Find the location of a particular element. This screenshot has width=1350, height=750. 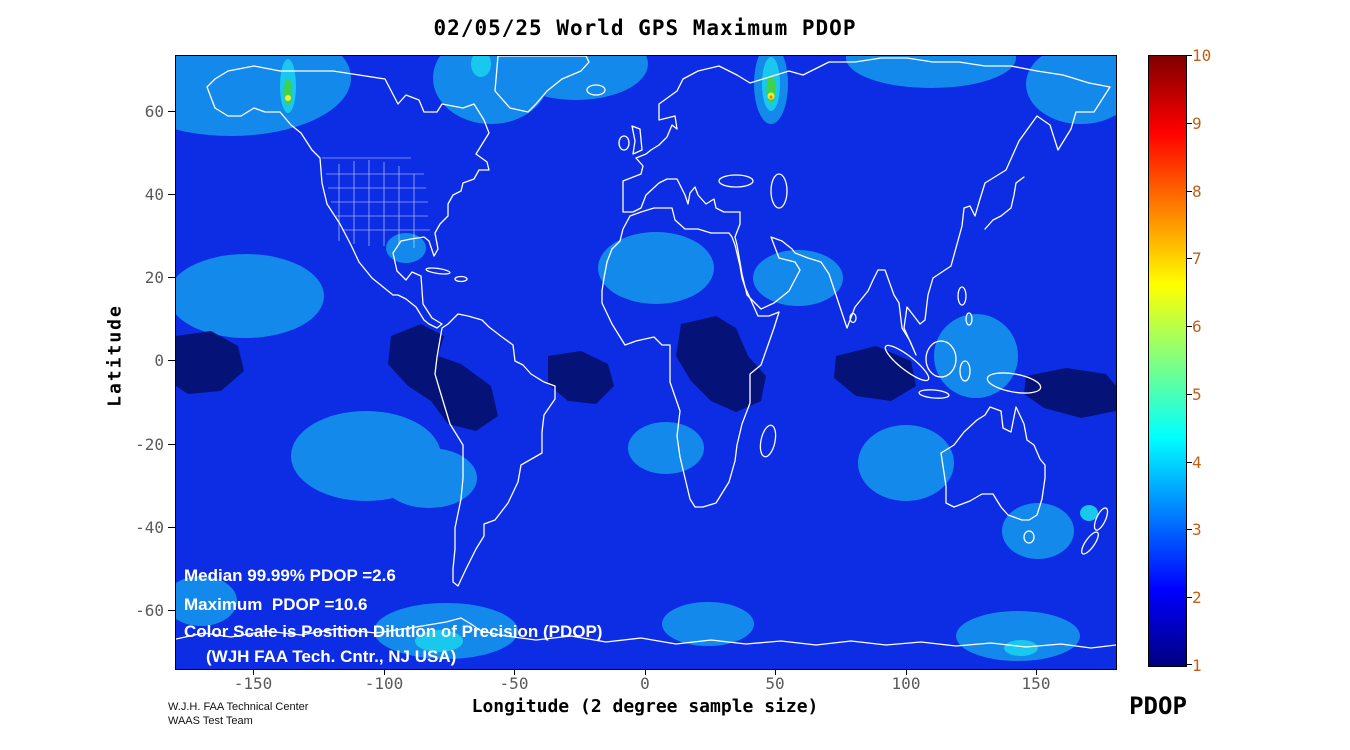

colorbar-tick-1: 1 is located at coordinates (1197, 665).